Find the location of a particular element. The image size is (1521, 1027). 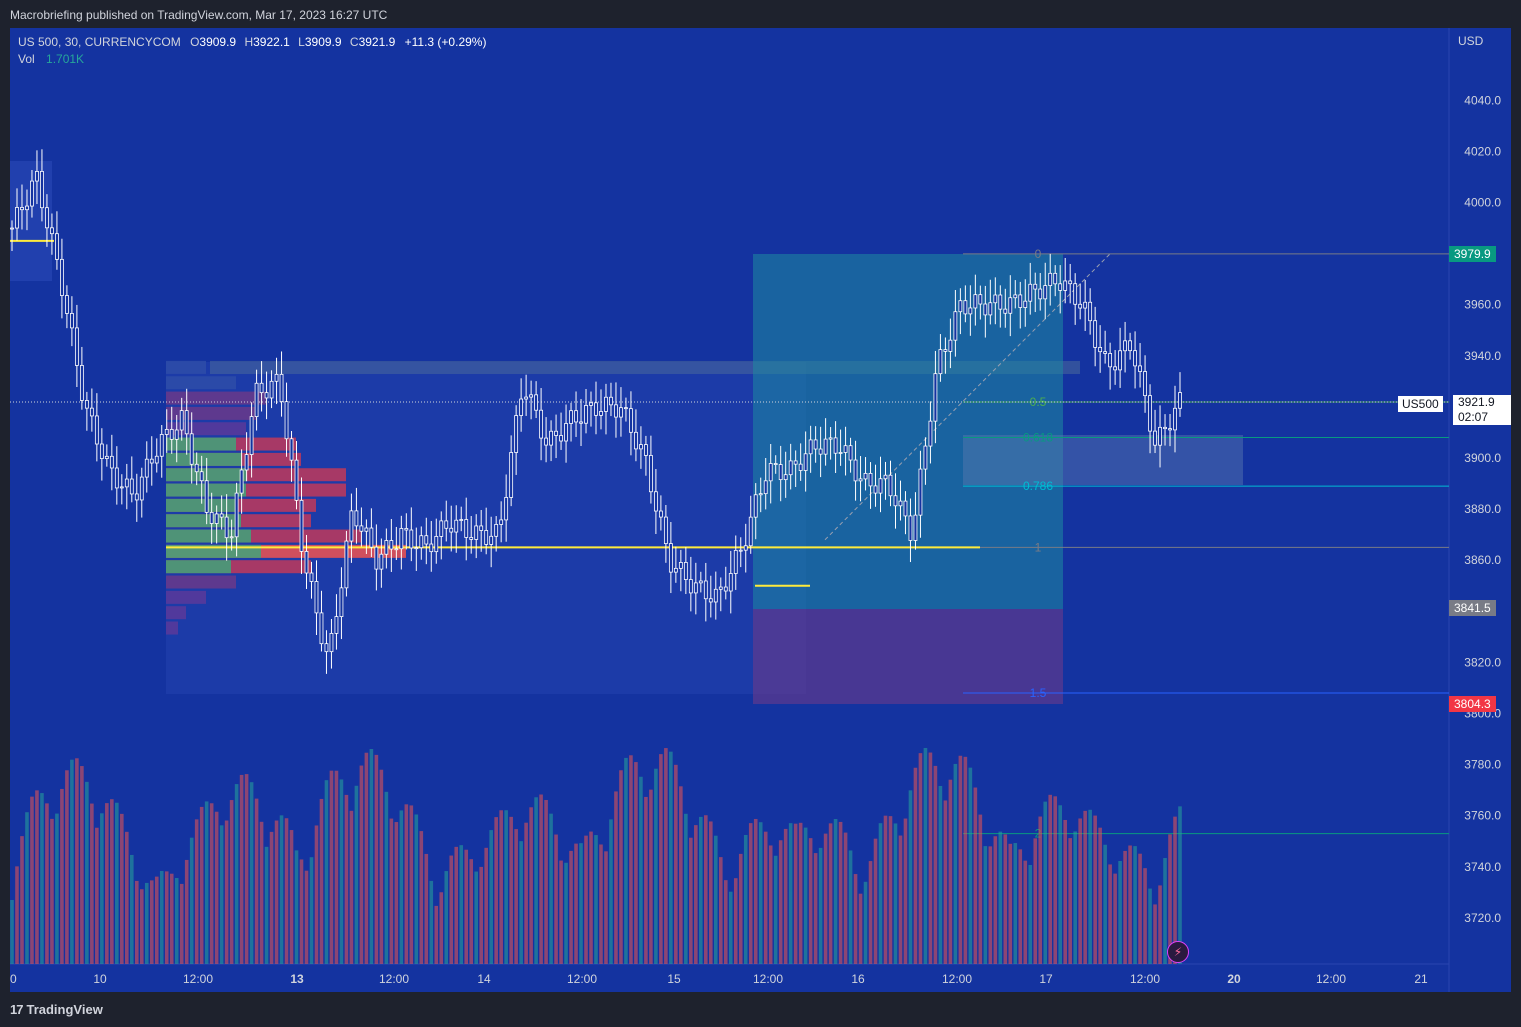

volume-label: Vol is located at coordinates (26, 59).